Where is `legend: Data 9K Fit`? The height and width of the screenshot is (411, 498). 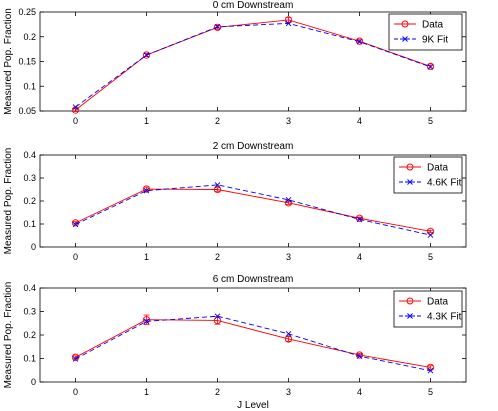 legend: Data 9K Fit is located at coordinates (425, 32).